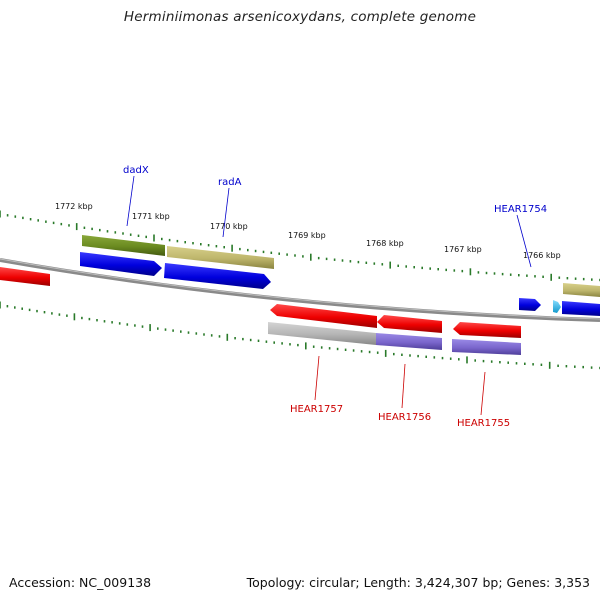 This screenshot has height=600, width=600. Describe the element at coordinates (230, 182) in the screenshot. I see `gene-label-radA: radA` at that location.